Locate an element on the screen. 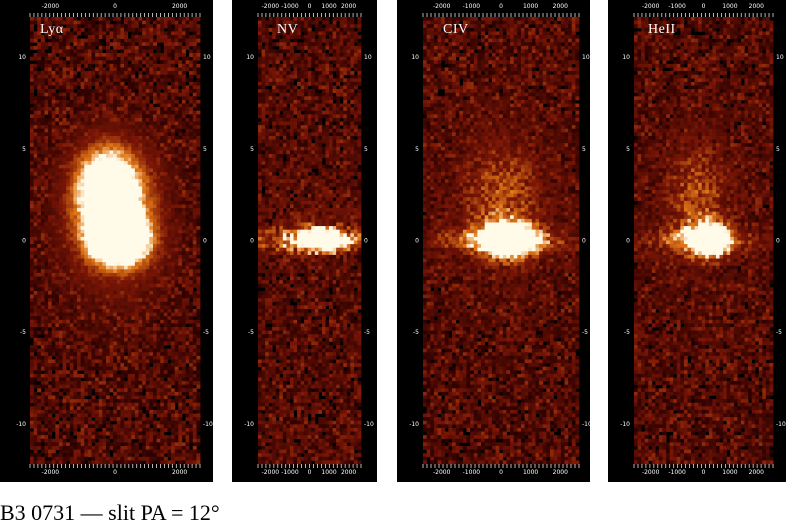 This screenshot has height=526, width=786. axis-ticks is located at coordinates (309, 240).